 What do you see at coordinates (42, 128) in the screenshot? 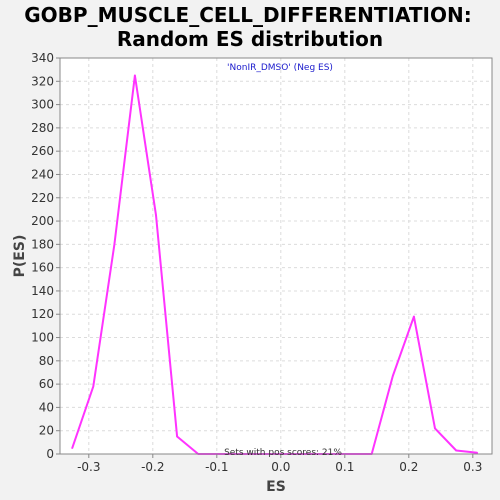
I see `y-tick-label: 280` at bounding box center [42, 128].